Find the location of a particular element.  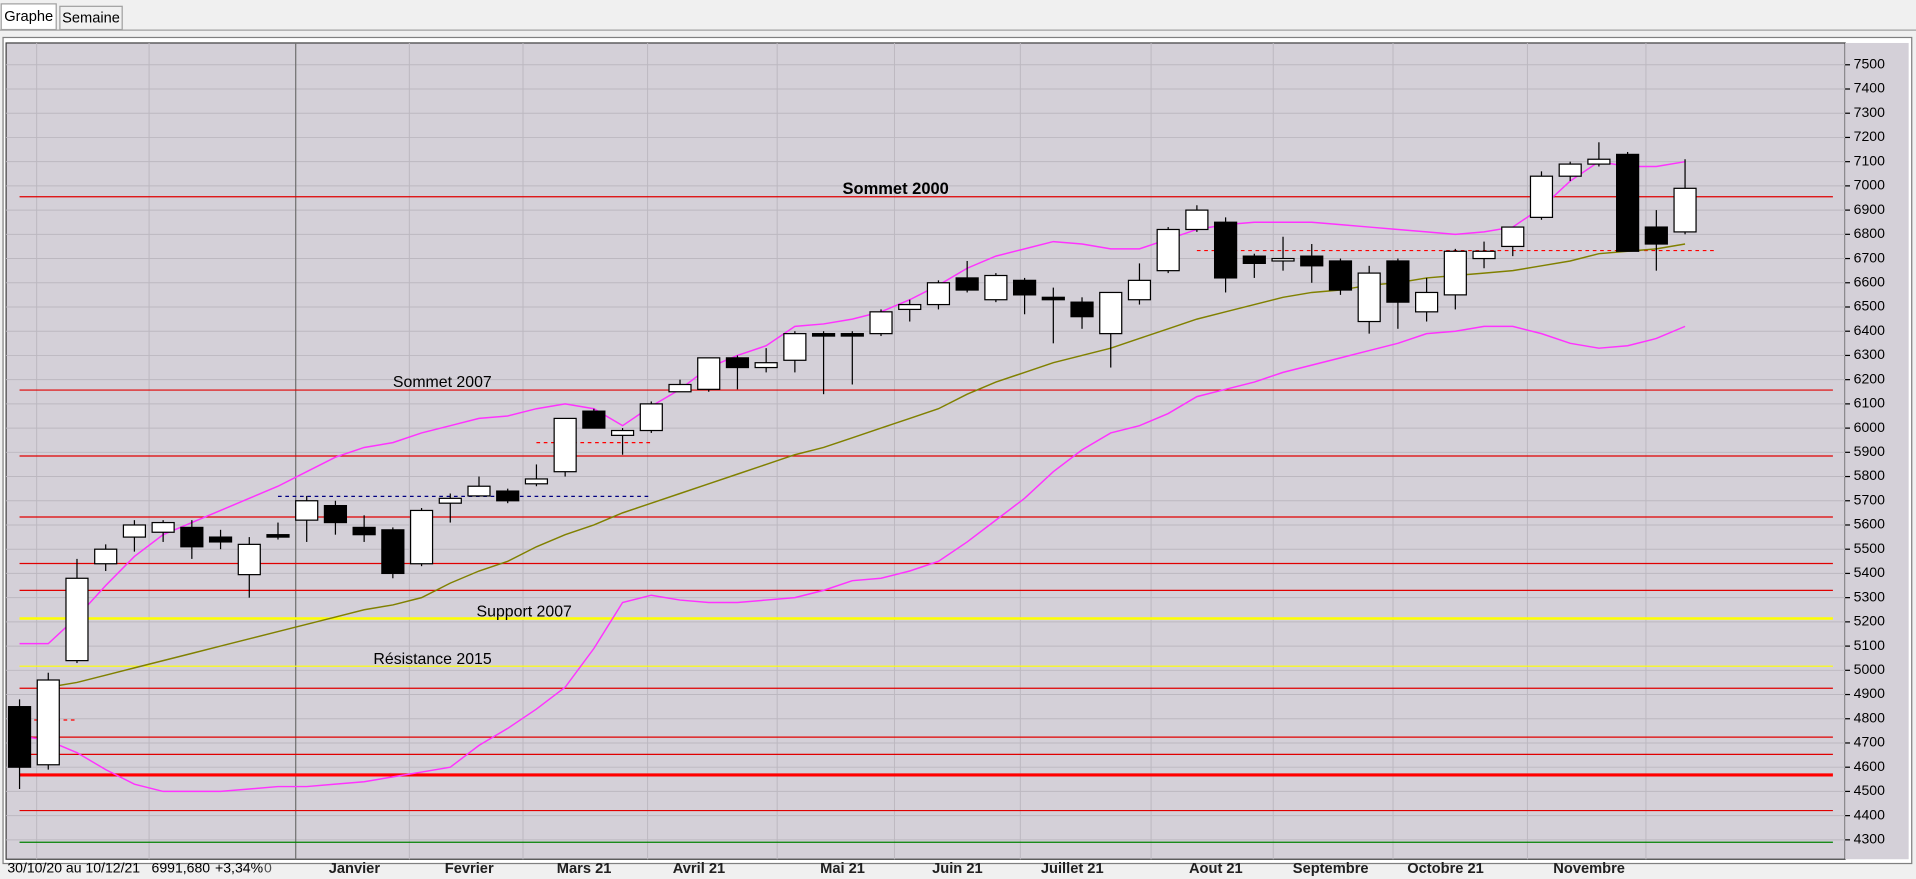

y-tick-label: 5600 is located at coordinates (1869, 524).